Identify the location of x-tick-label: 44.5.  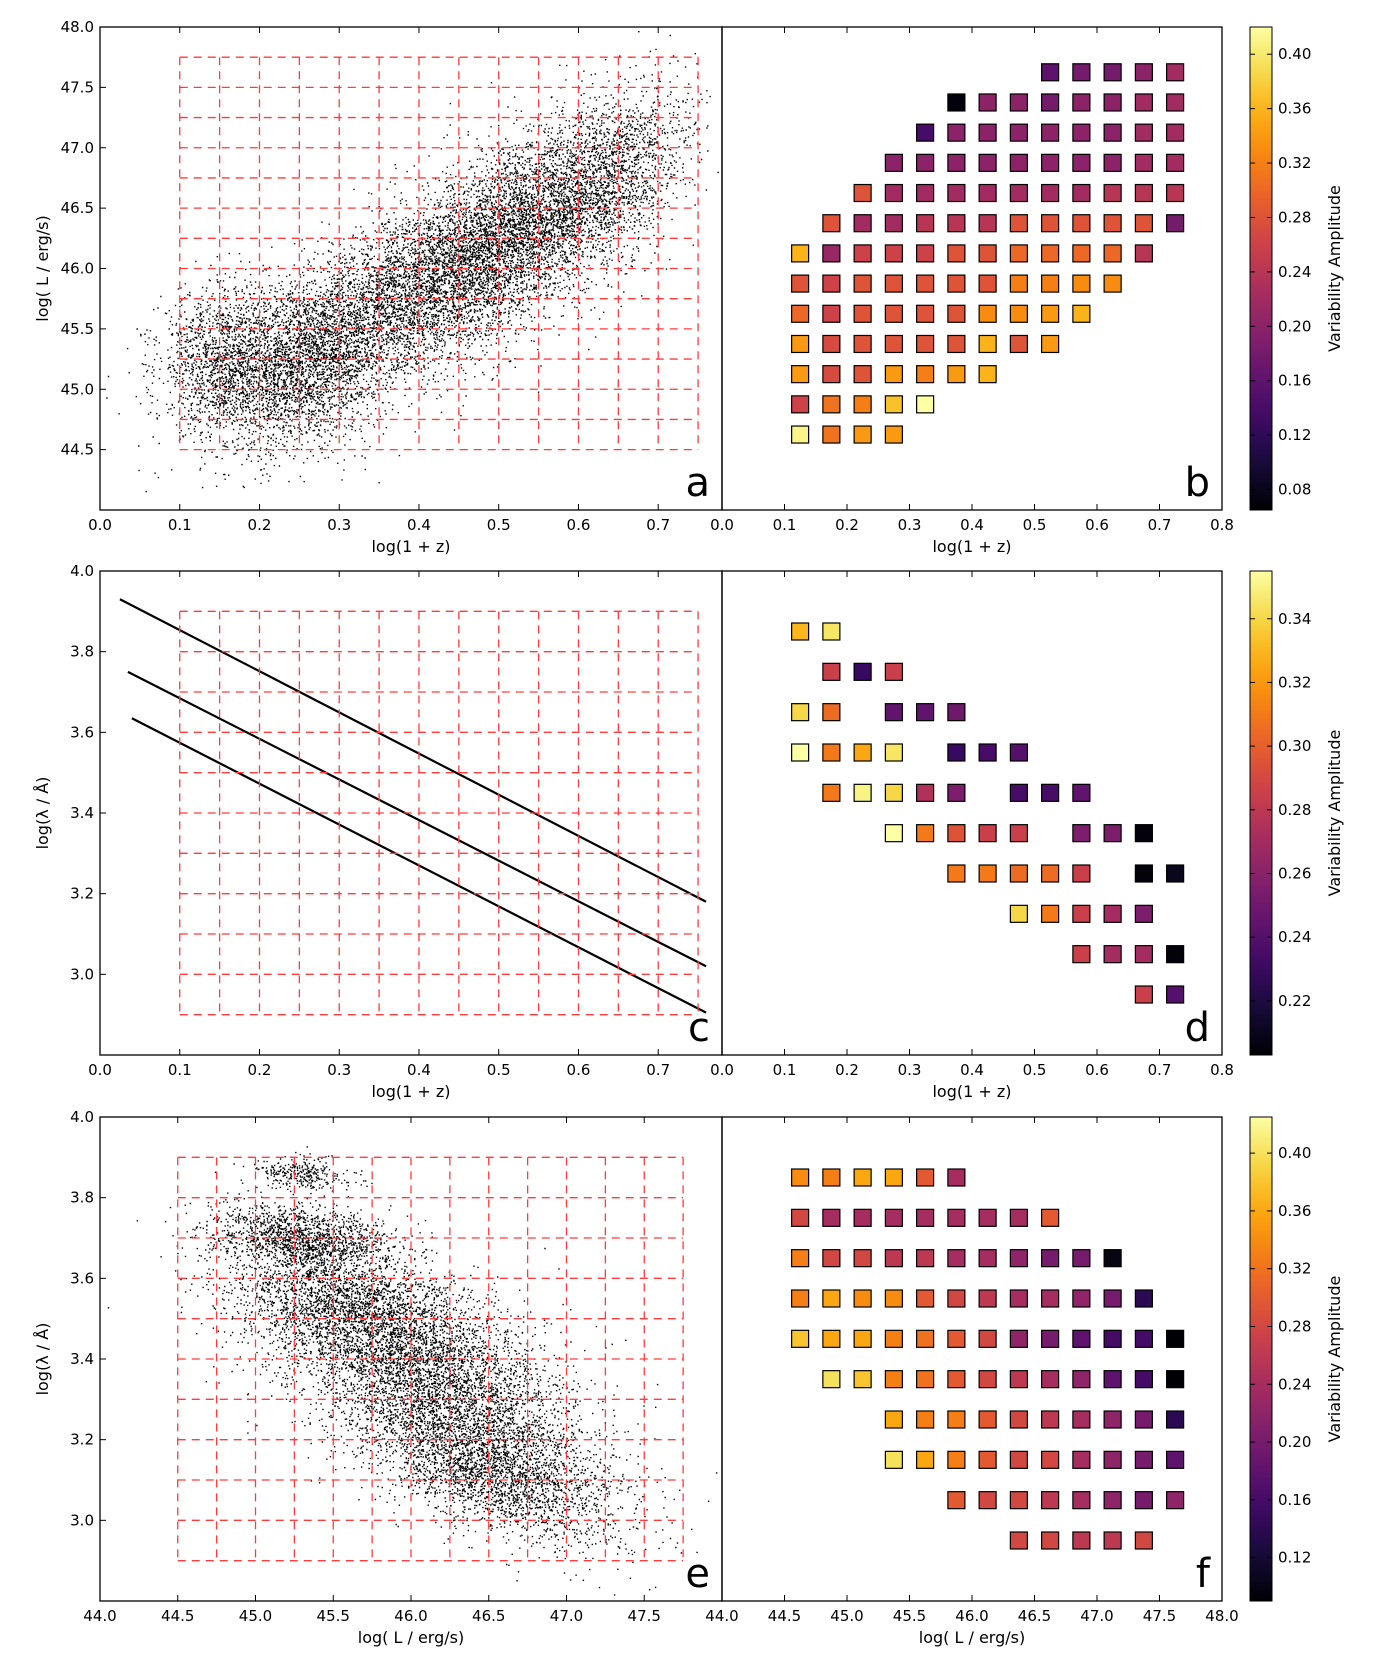
(784, 1616).